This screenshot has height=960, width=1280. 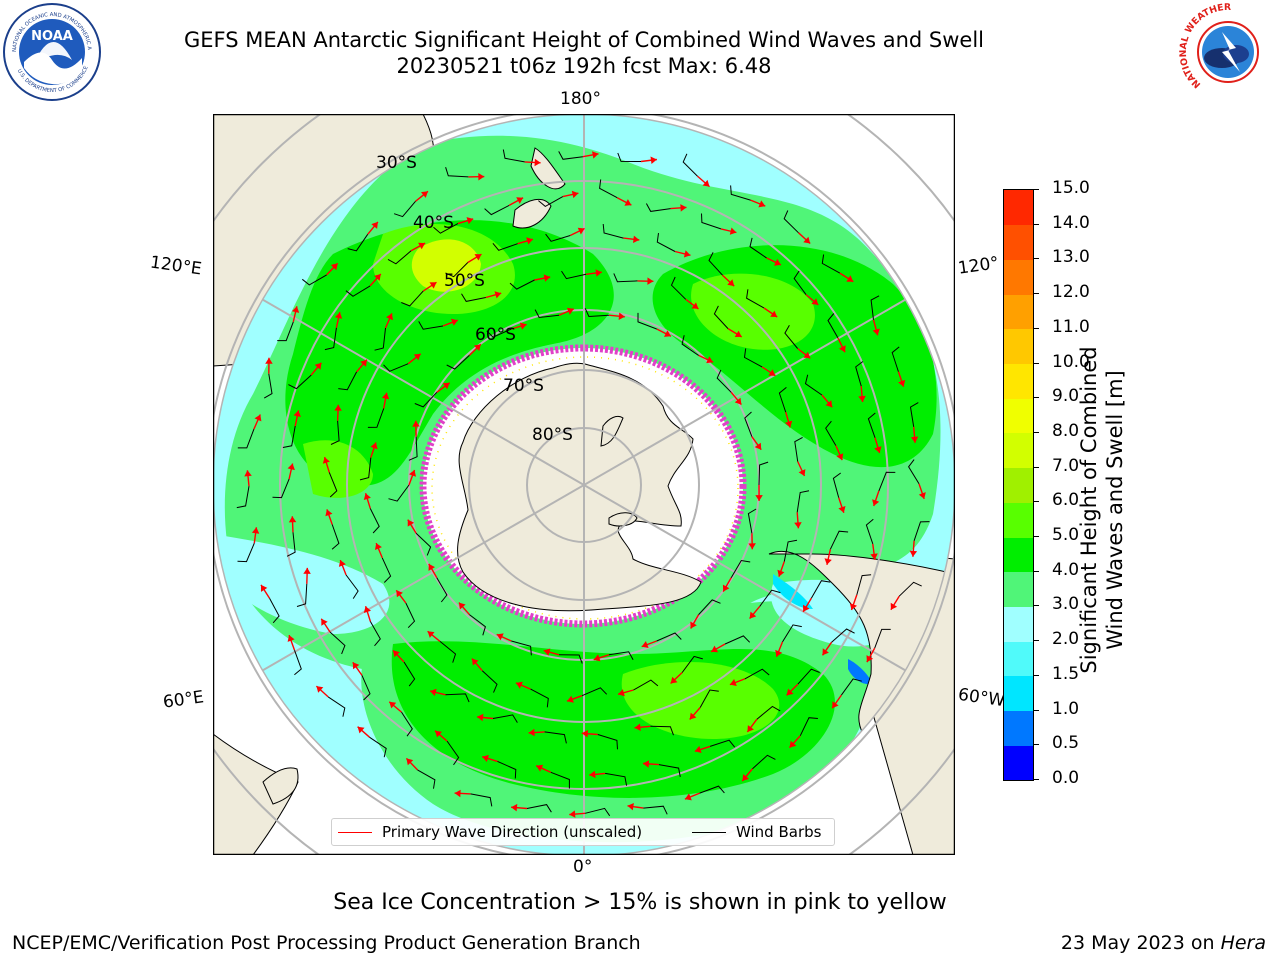 I want to click on legend-wind-barbs: Wind Barbs, so click(x=756, y=832).